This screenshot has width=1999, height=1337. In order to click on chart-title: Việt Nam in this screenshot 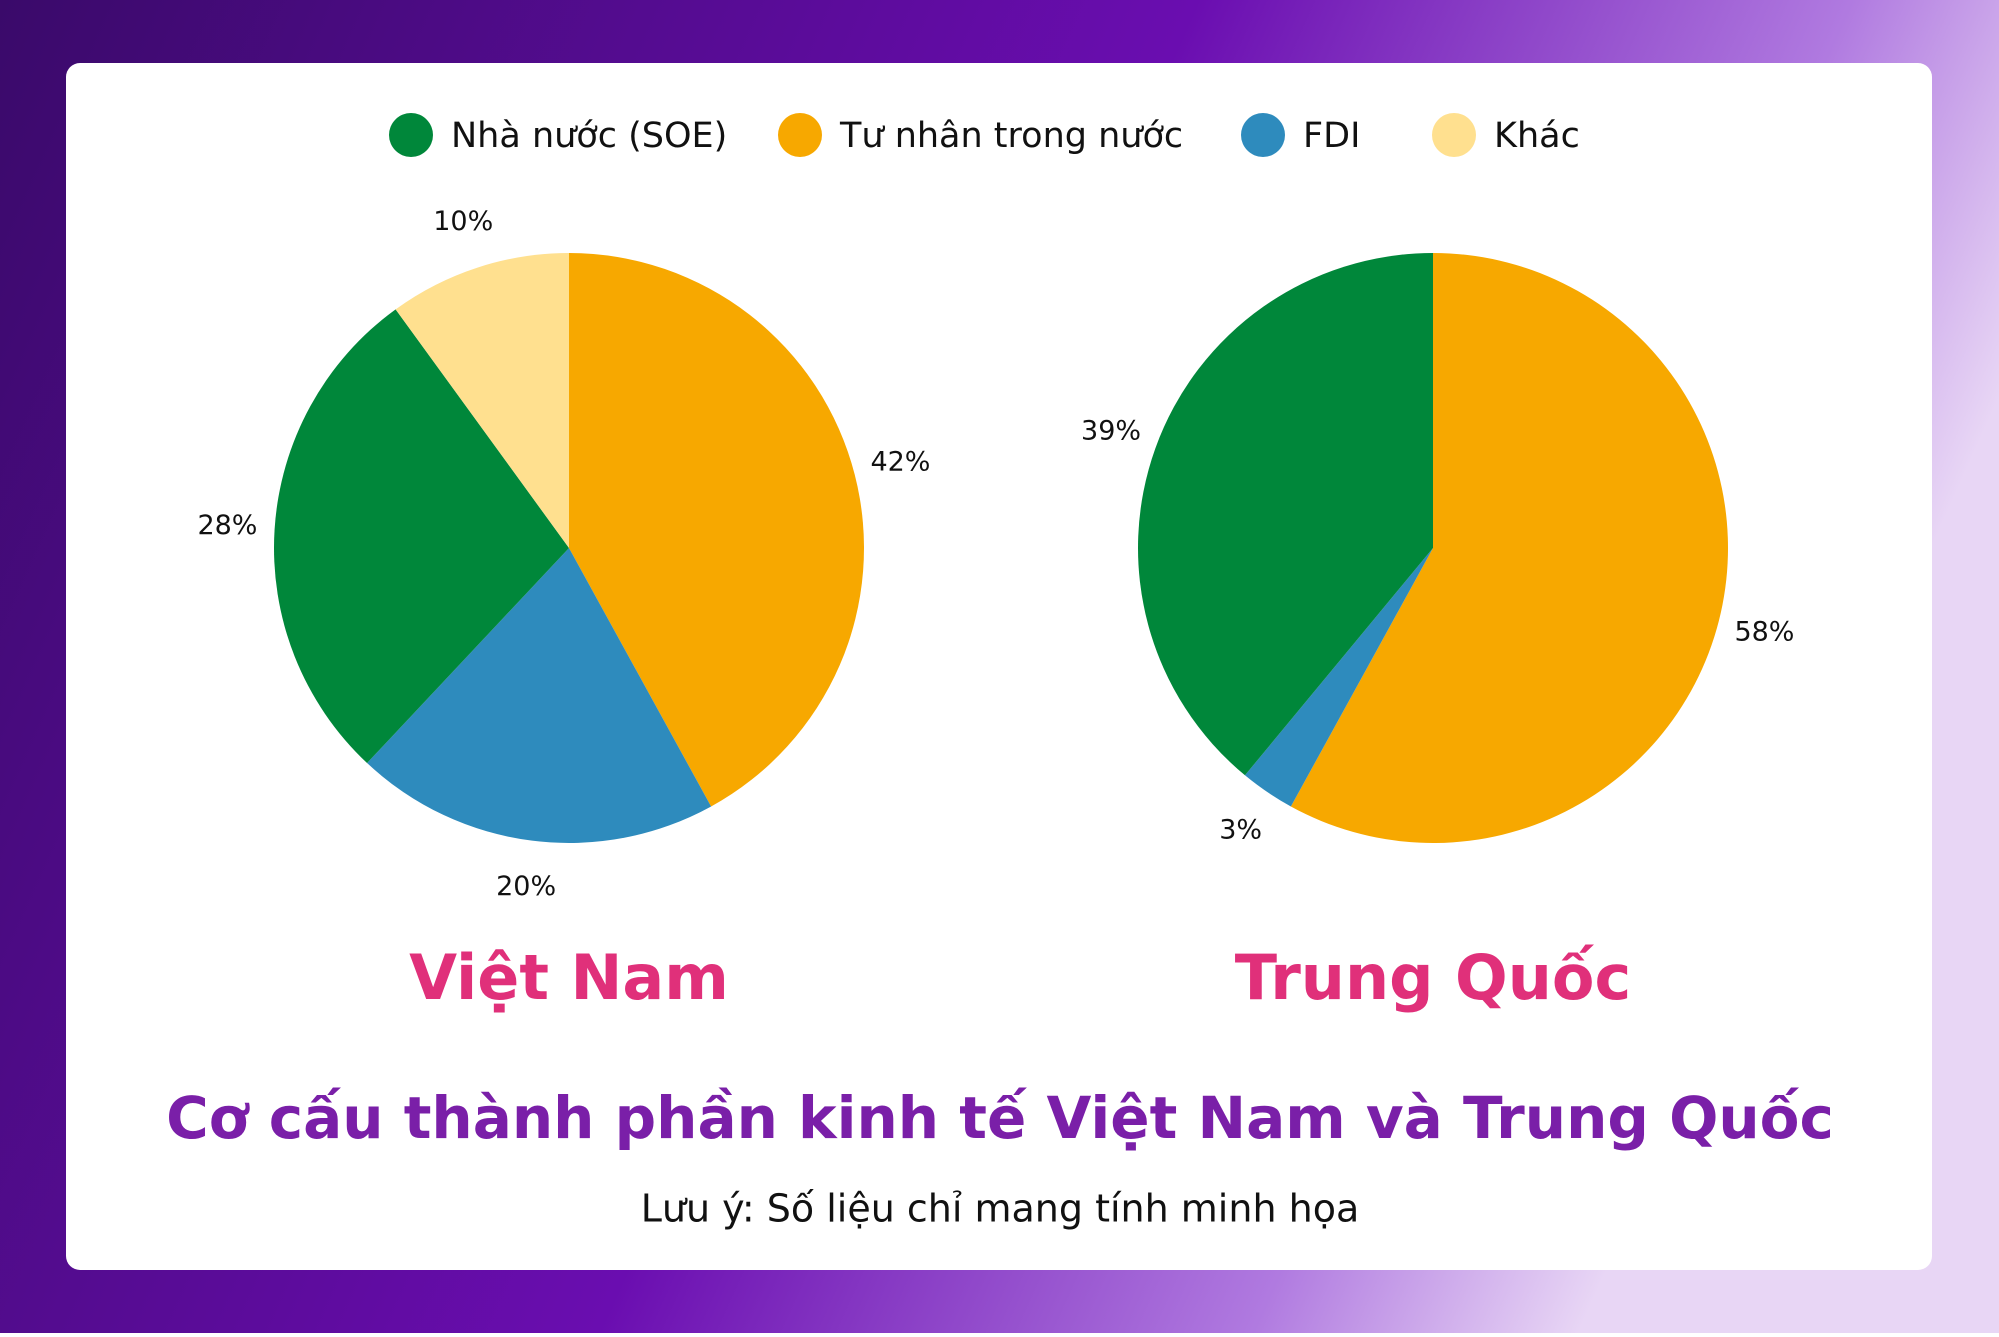, I will do `click(569, 977)`.